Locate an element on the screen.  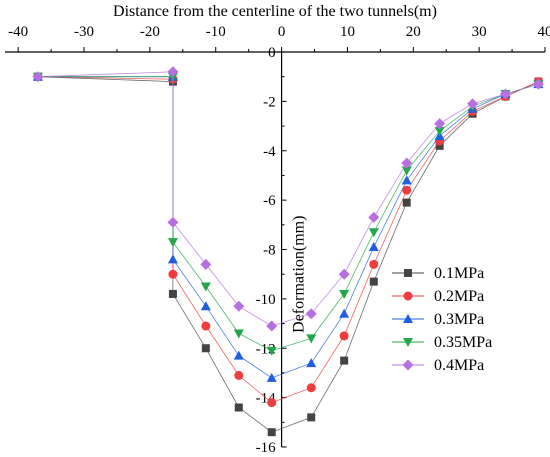
legend: 0.1MPa 0.2MPa 0.3MPa 0.35MPa 0.4MPa is located at coordinates (442, 319).